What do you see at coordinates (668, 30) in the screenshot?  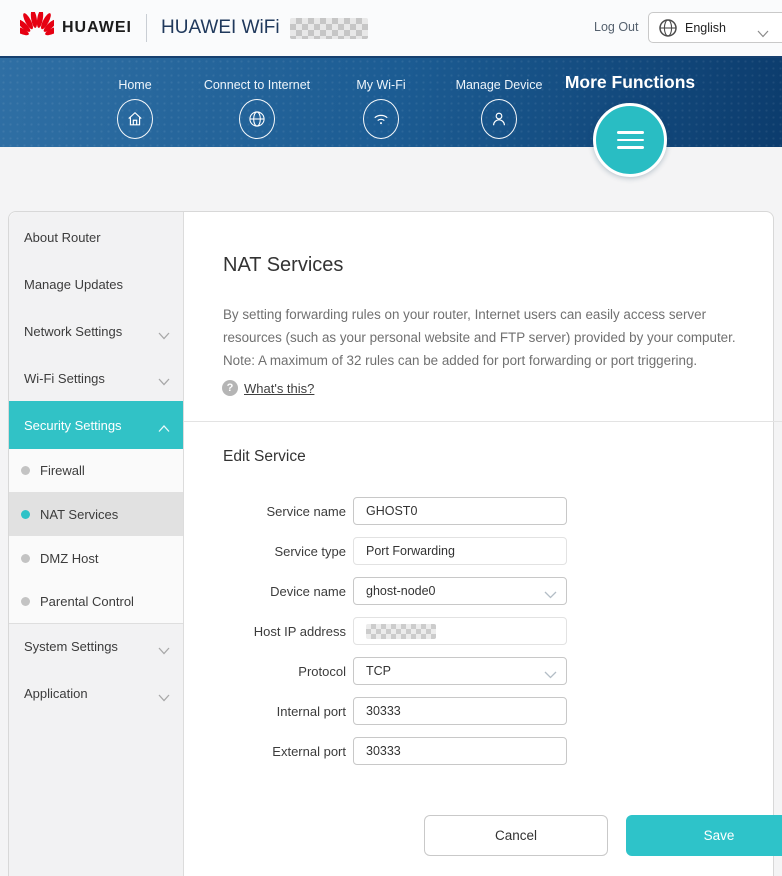 I see `globe-icon` at bounding box center [668, 30].